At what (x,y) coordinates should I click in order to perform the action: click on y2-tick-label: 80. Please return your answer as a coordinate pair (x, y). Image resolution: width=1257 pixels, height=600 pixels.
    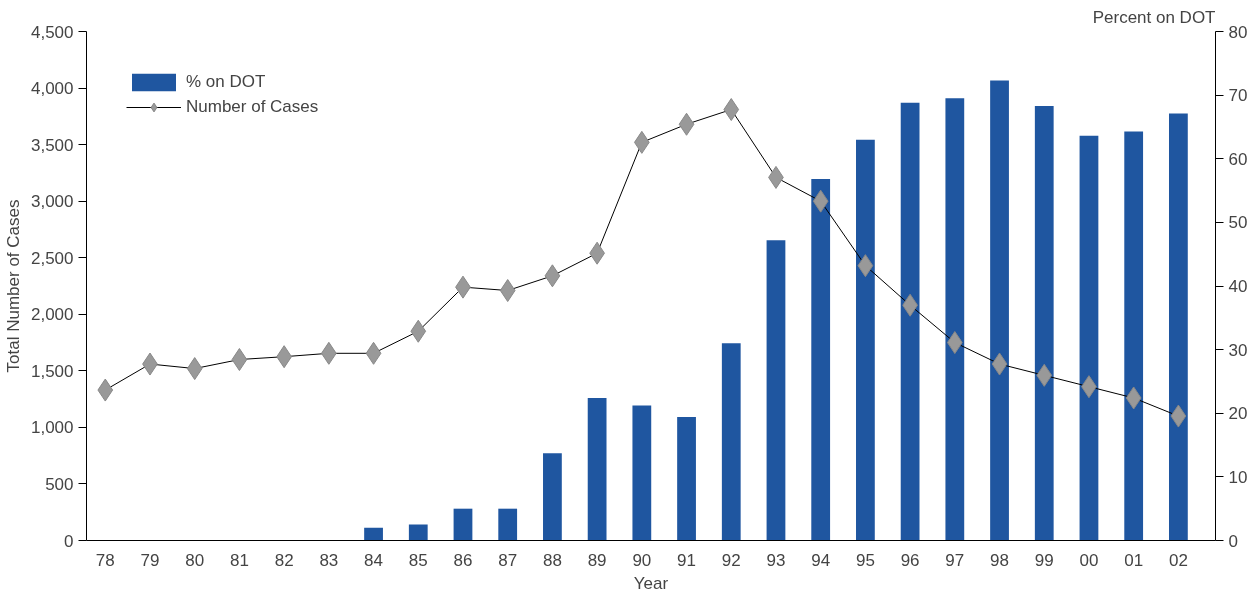
    Looking at the image, I should click on (1238, 32).